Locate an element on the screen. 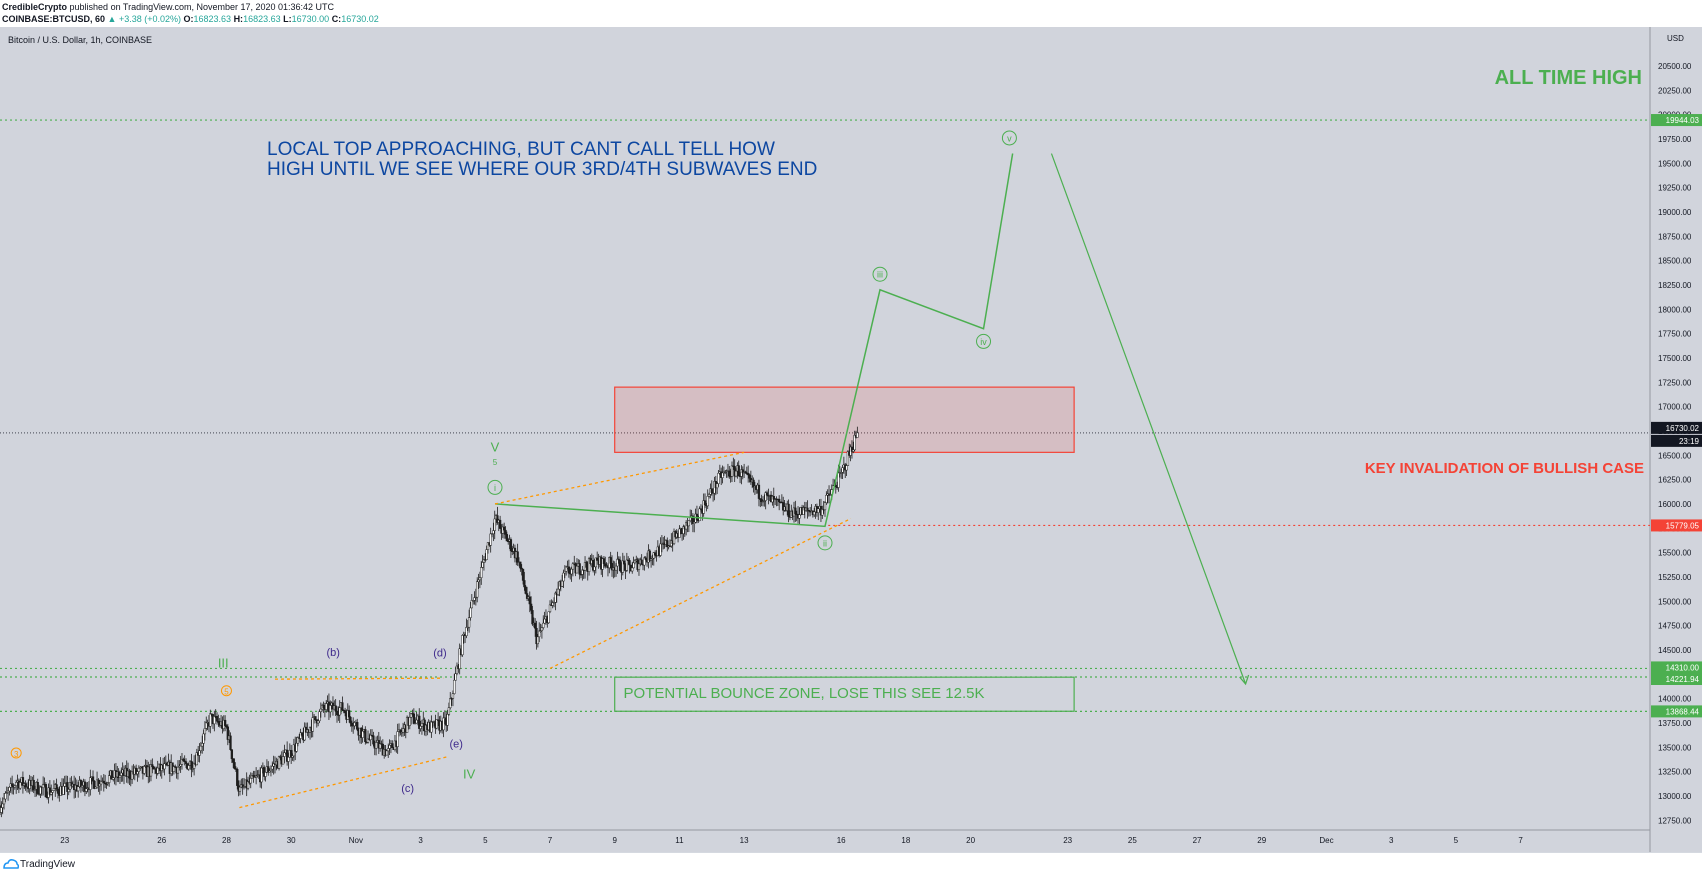 The width and height of the screenshot is (1702, 876). time-tick-label: 5 is located at coordinates (1456, 840).